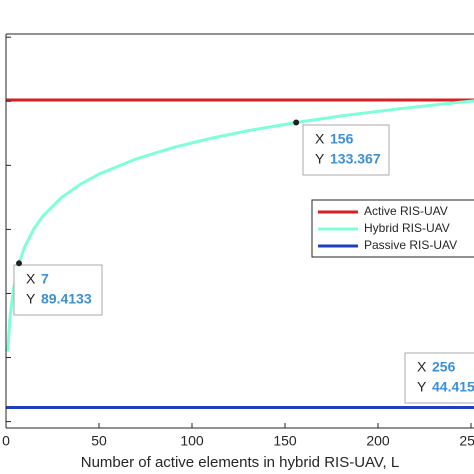 This screenshot has height=474, width=474. Describe the element at coordinates (342, 139) in the screenshot. I see `datatip-x-value: 156` at that location.